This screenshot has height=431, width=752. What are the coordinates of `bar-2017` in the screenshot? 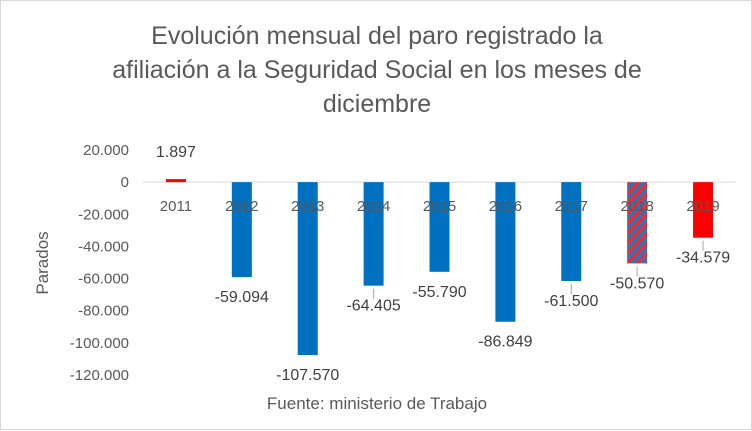 It's located at (571, 231).